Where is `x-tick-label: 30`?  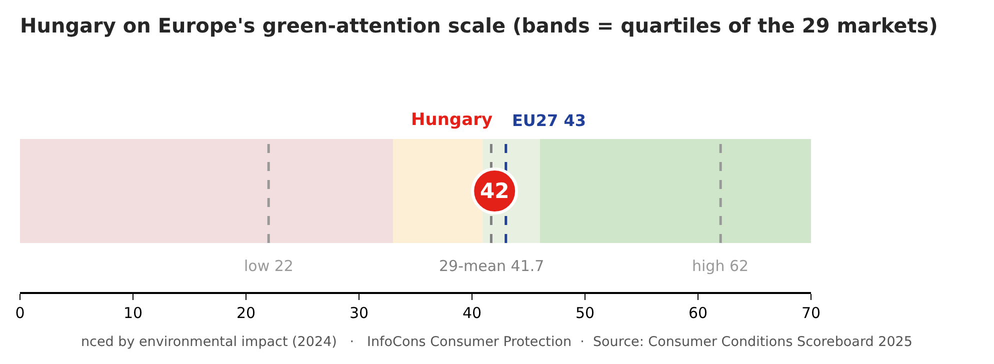
x-tick-label: 30 is located at coordinates (359, 313).